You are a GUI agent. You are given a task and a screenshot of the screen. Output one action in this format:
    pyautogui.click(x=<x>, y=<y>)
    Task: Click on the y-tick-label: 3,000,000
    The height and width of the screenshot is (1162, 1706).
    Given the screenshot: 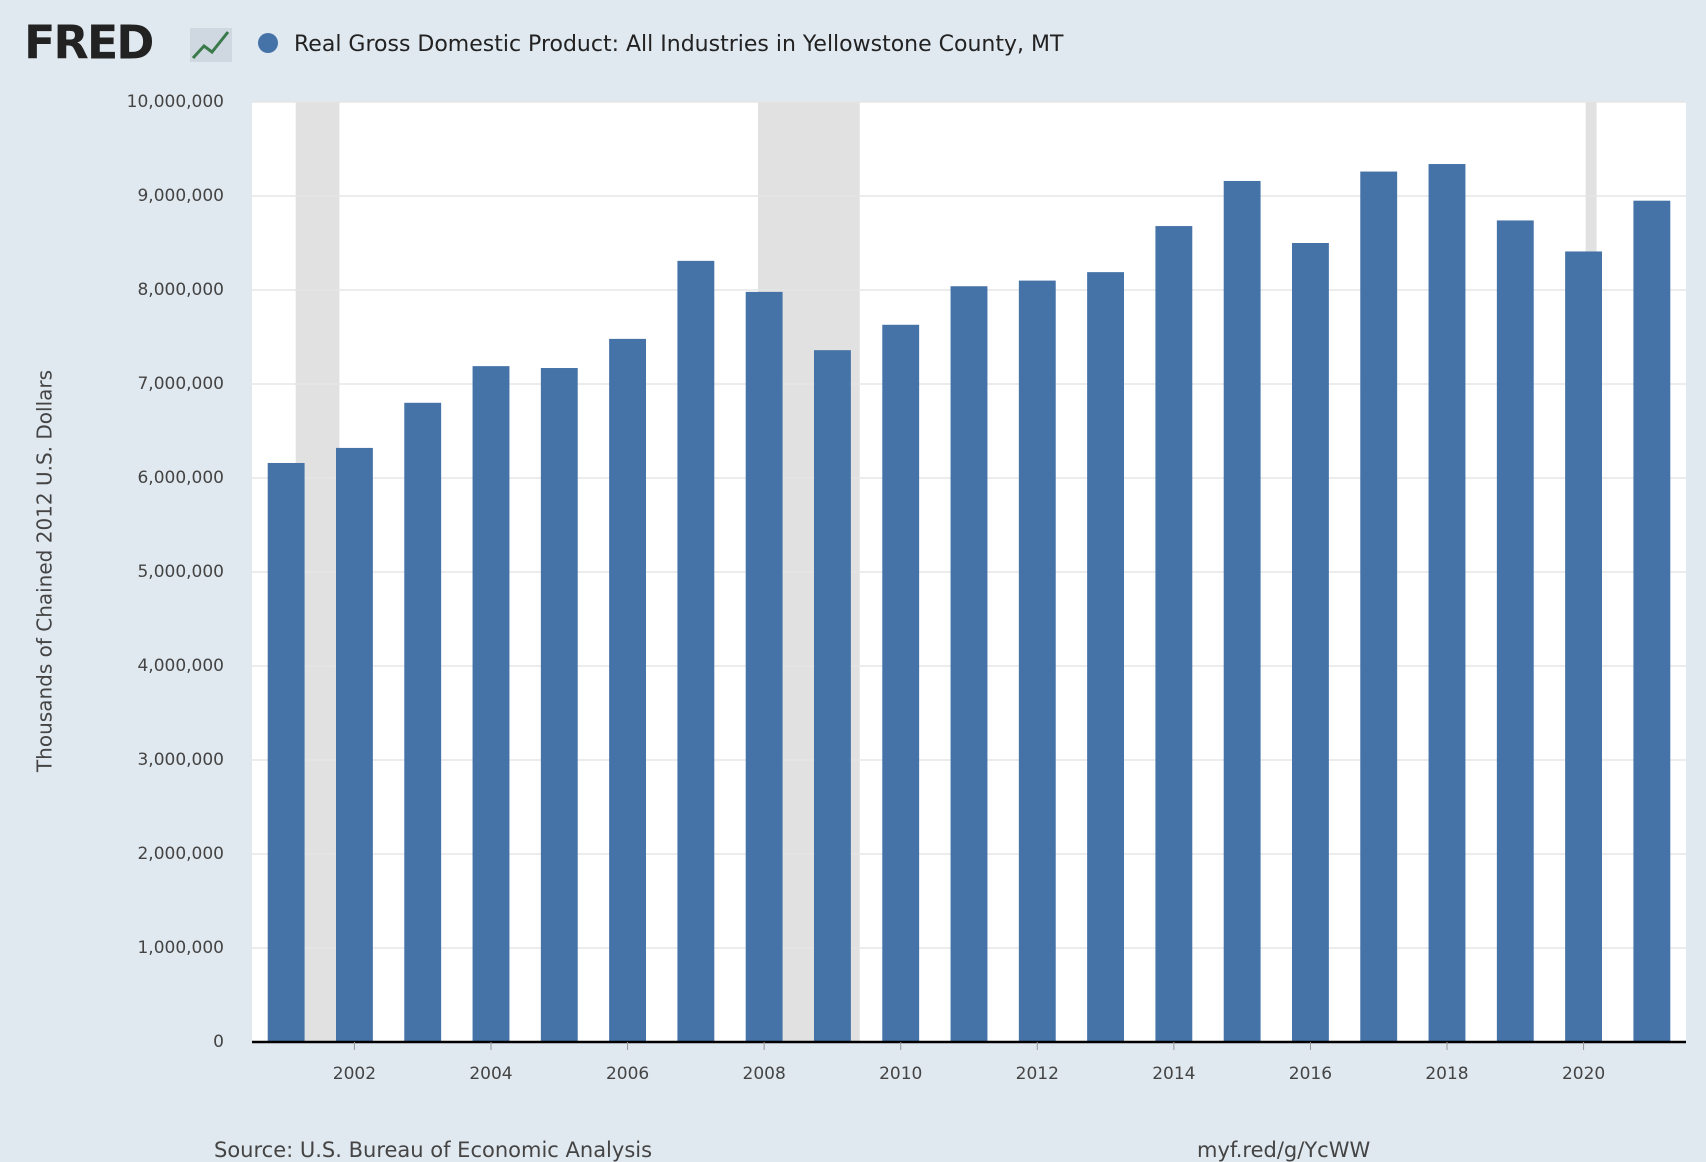 What is the action you would take?
    pyautogui.click(x=180, y=760)
    